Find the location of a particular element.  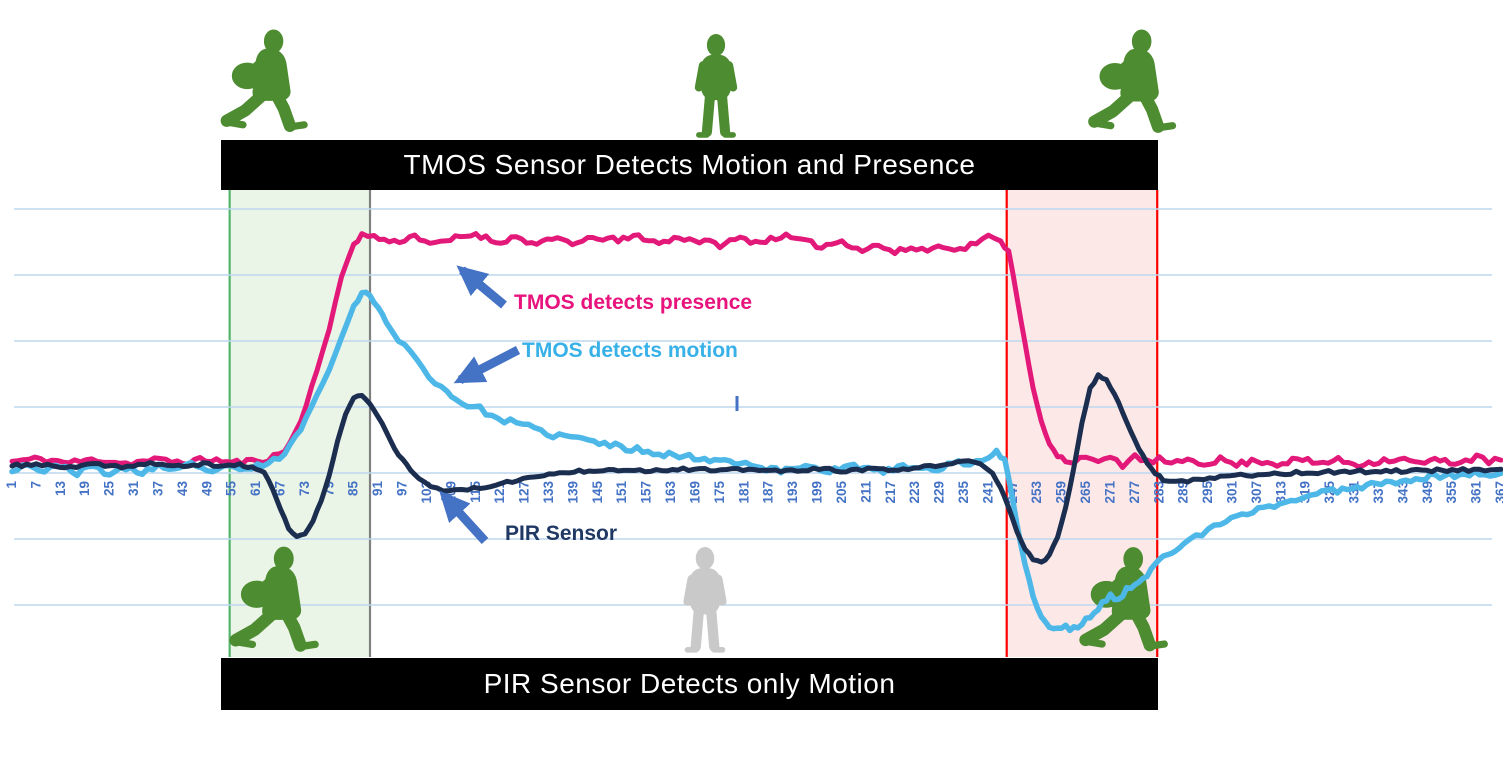

motion-arrow-icon is located at coordinates (487, 365).